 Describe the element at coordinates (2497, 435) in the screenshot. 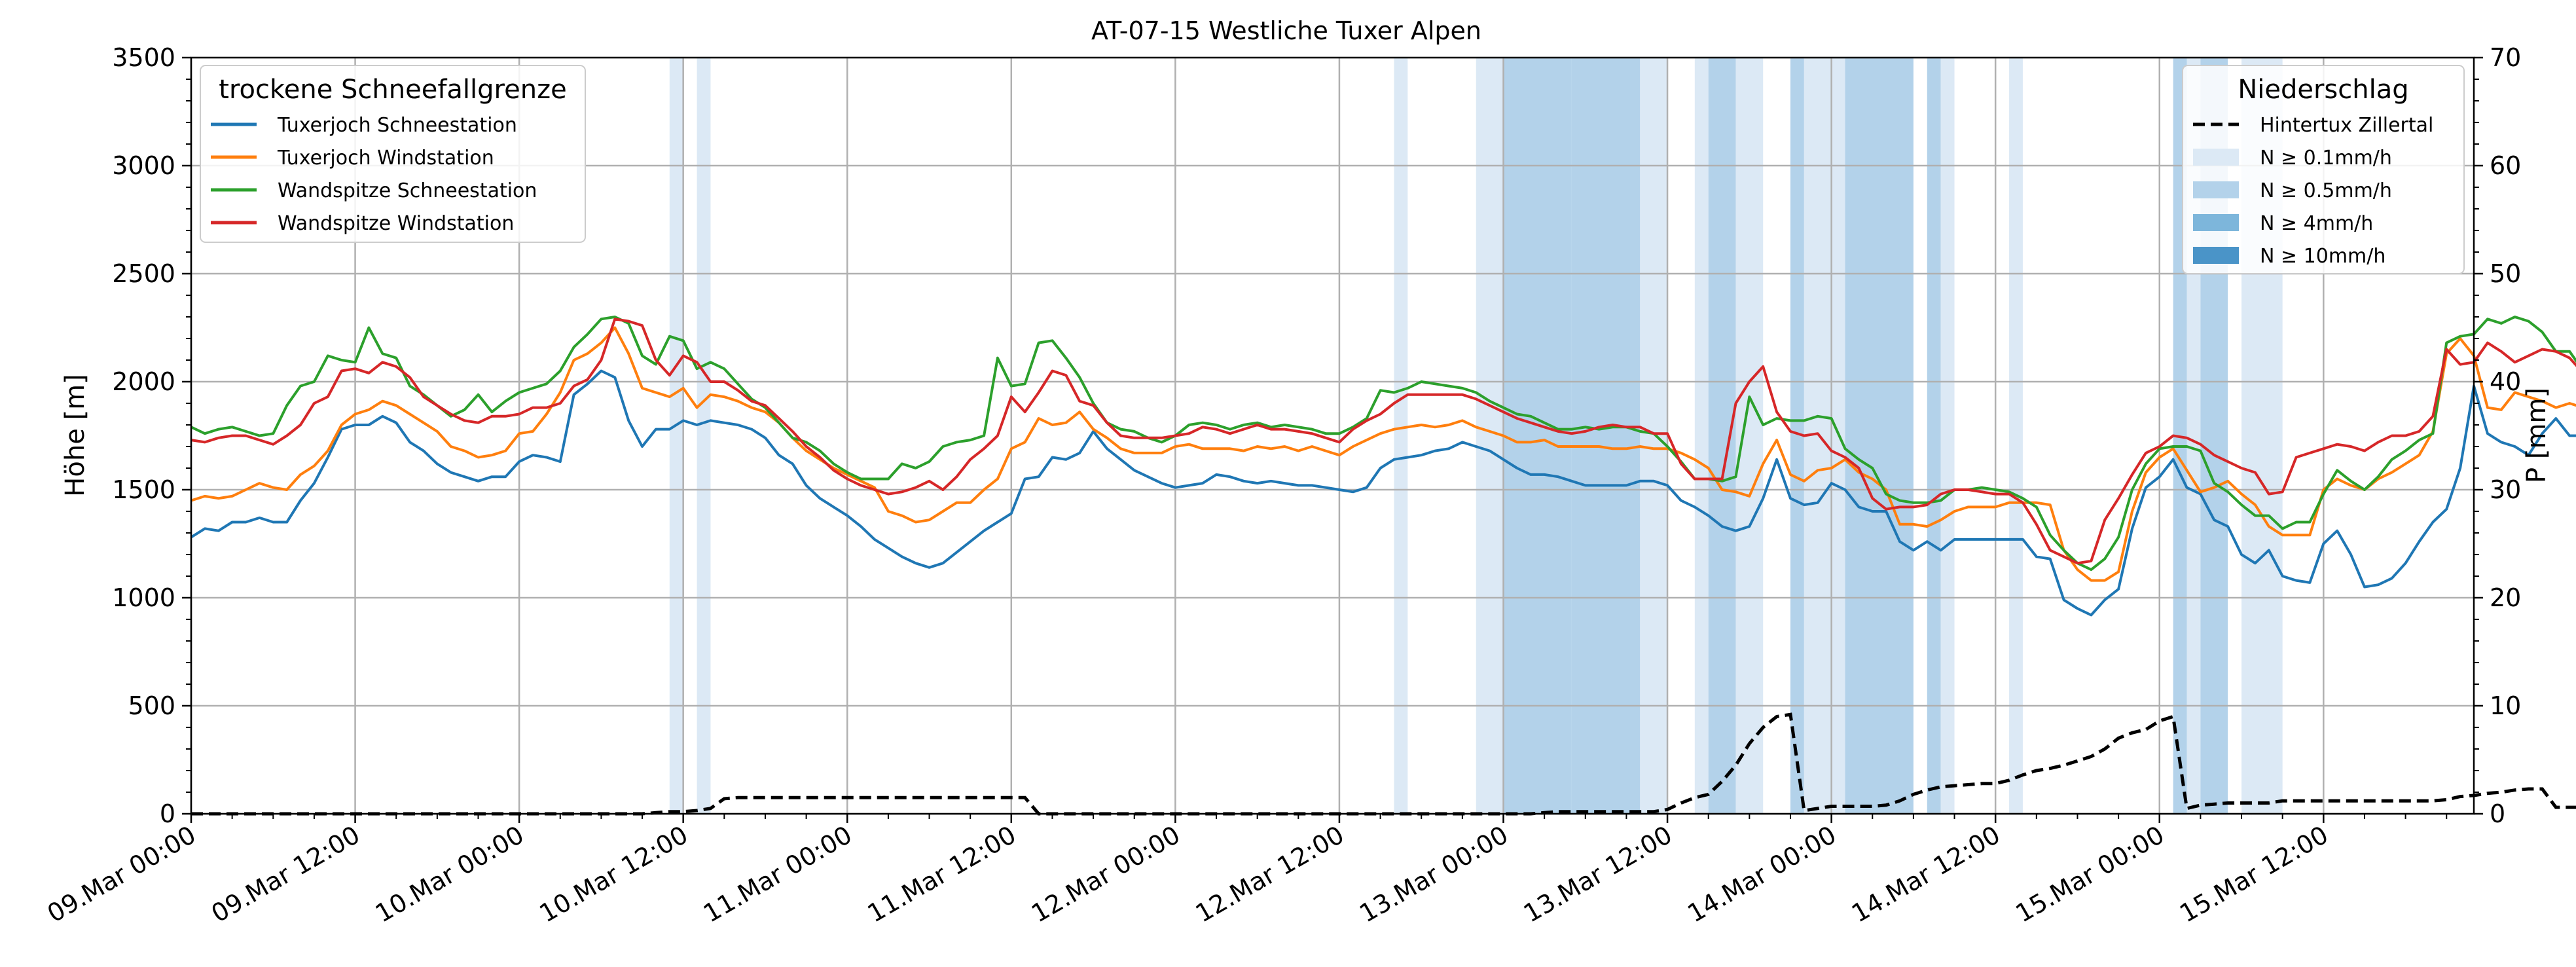

I see `y-axis-right: 0 10 20 30 40 50 60 70` at that location.